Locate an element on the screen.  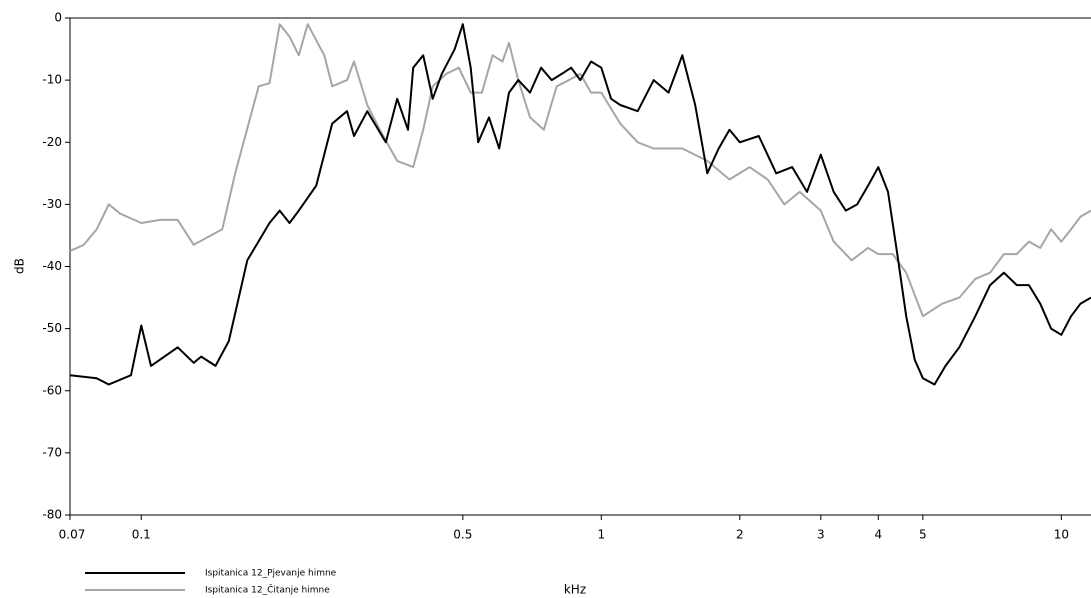
y-axis-label: dB is located at coordinates (20, 266).